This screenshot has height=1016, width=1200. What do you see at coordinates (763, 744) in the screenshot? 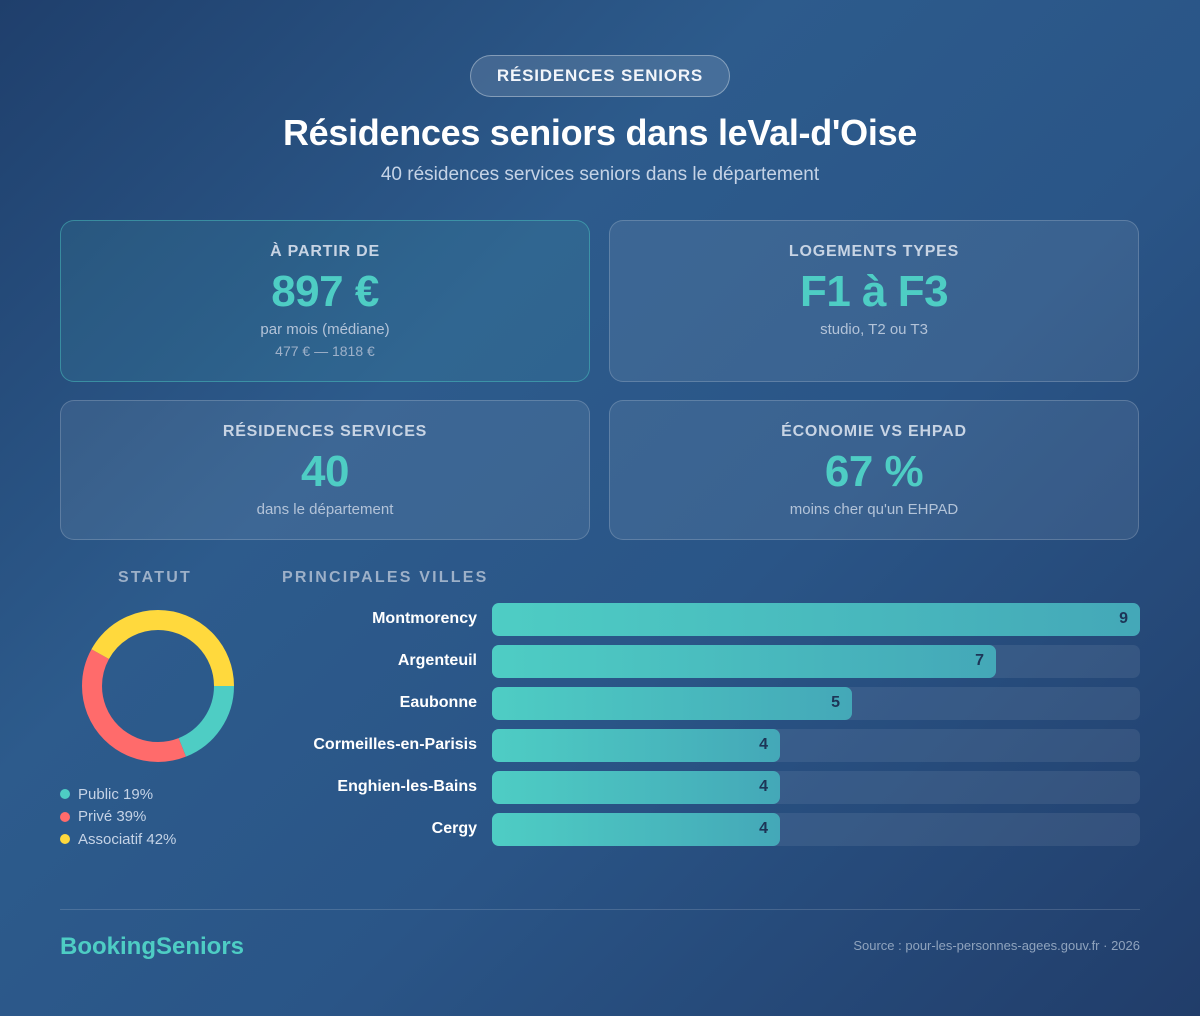
I see `bar-value-cormeilles-en-parisis: 4` at bounding box center [763, 744].